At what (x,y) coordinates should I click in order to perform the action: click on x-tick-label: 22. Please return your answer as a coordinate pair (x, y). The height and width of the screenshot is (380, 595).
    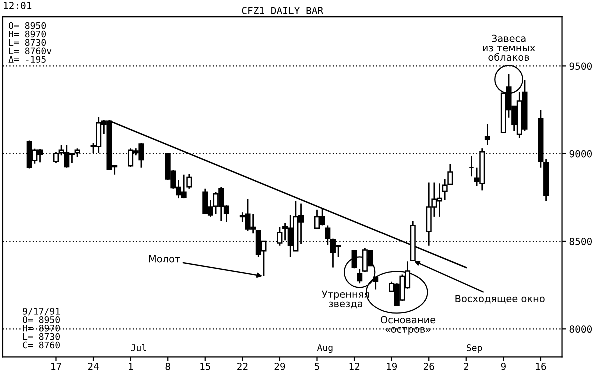
    Looking at the image, I should click on (243, 366).